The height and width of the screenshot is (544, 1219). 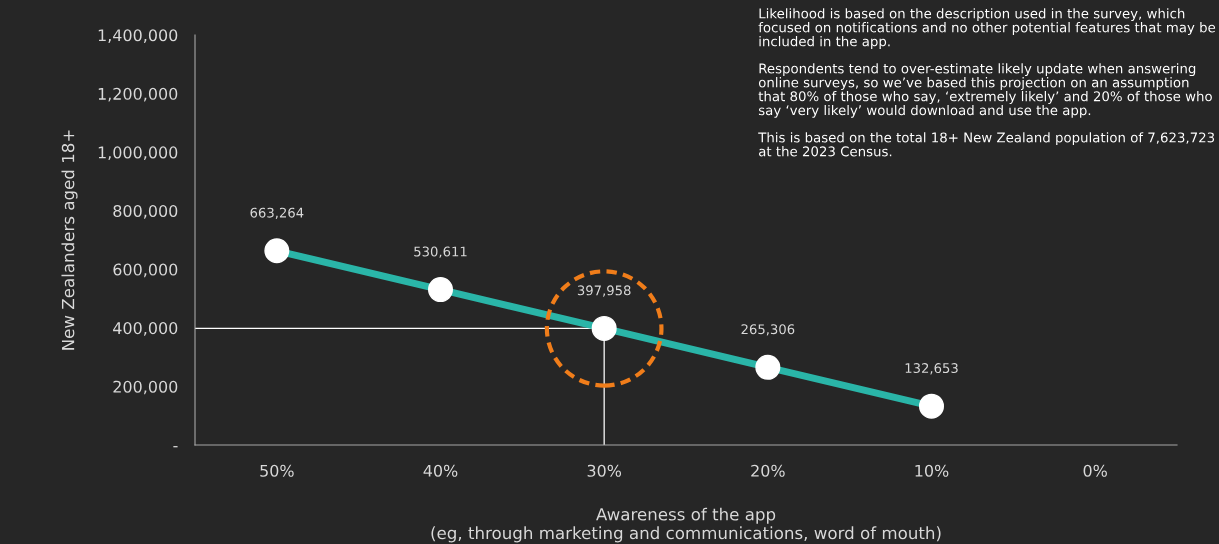 I want to click on x-tick-label: 10%, so click(x=932, y=470).